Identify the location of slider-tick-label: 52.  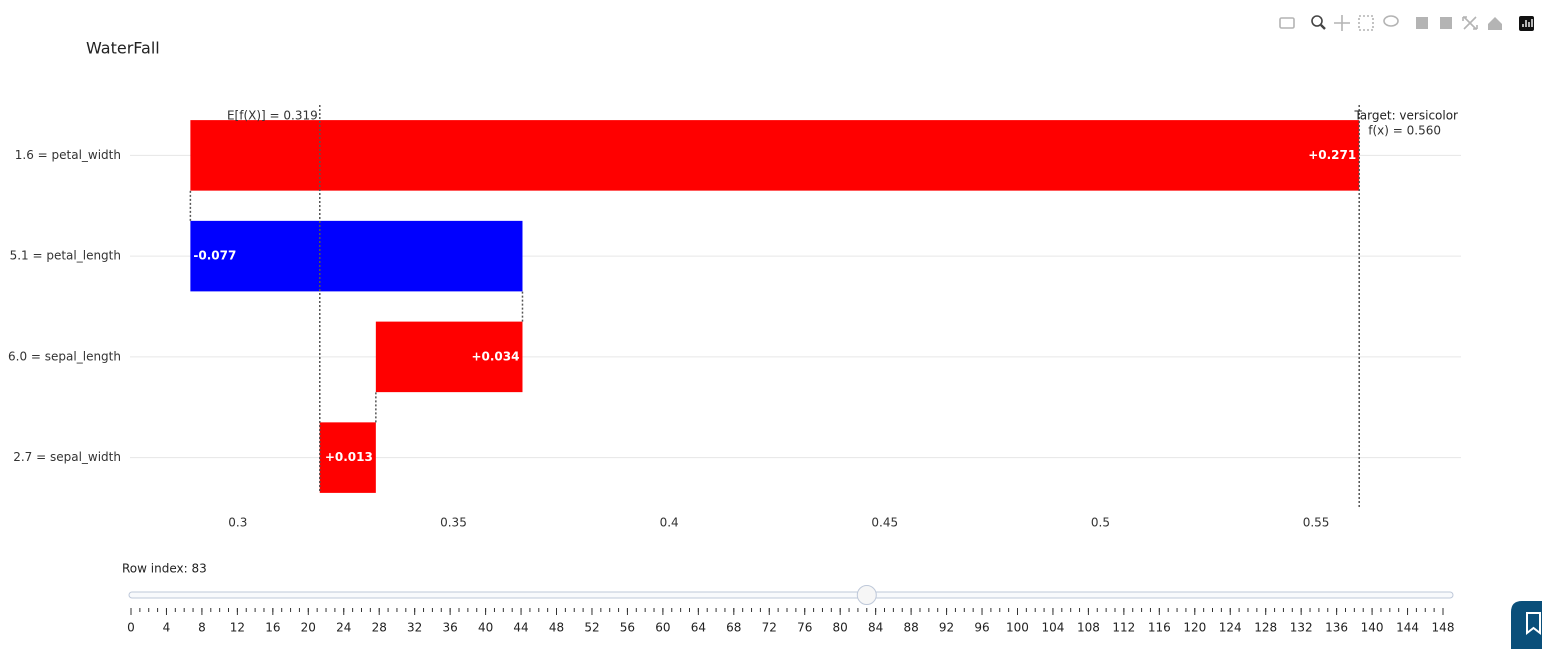
(591, 628).